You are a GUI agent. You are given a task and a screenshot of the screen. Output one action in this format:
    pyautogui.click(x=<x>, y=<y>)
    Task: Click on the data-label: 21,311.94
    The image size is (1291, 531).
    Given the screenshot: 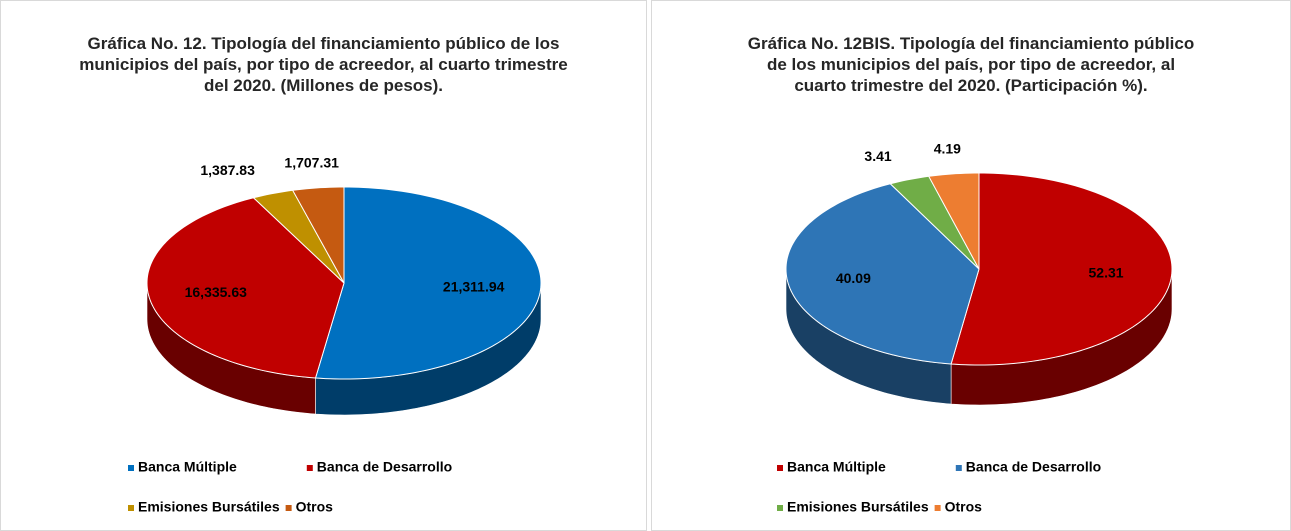 What is the action you would take?
    pyautogui.click(x=474, y=286)
    